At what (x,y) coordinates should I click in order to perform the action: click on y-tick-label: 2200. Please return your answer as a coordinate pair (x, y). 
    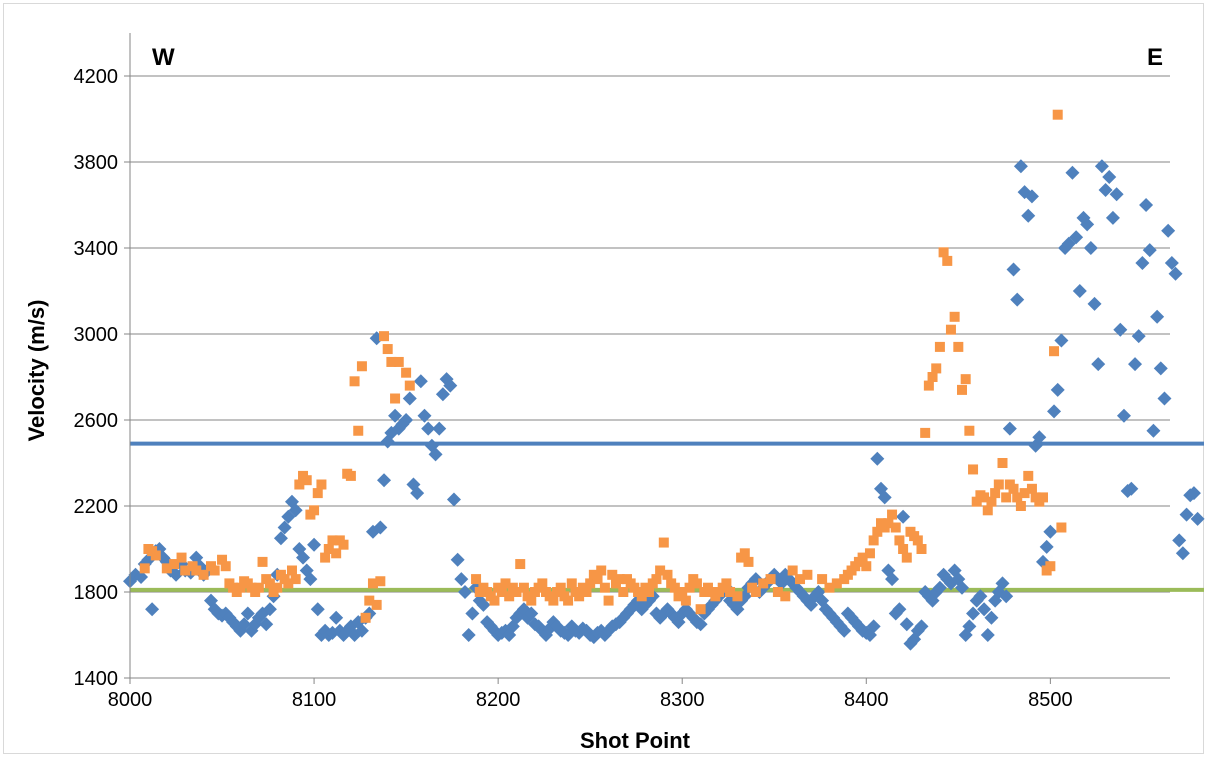
    Looking at the image, I should click on (96, 507).